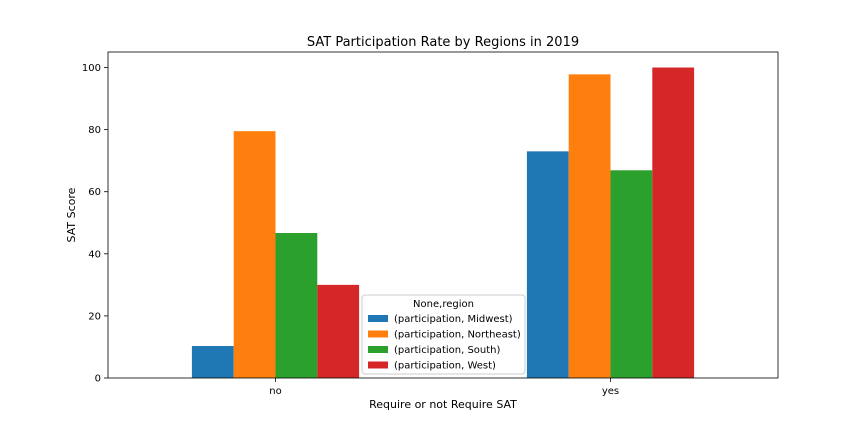 The image size is (864, 437). I want to click on y-tick-label: 80, so click(94, 130).